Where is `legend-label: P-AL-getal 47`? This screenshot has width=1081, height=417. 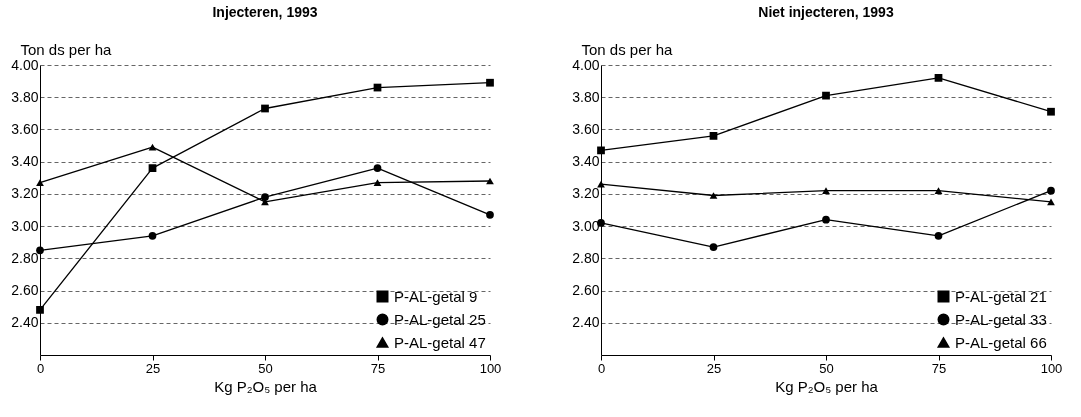
legend-label: P-AL-getal 47 is located at coordinates (440, 342).